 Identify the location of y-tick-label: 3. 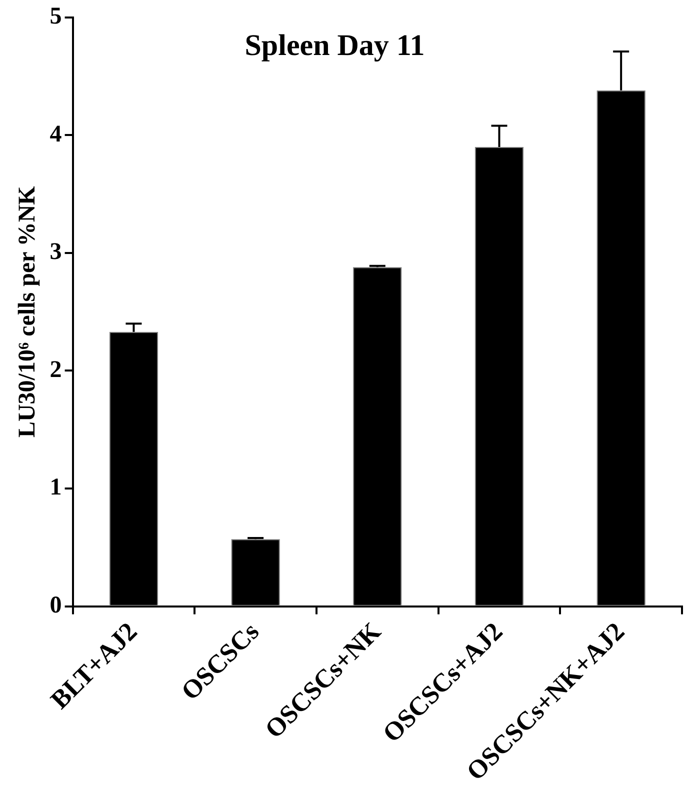
(56, 252).